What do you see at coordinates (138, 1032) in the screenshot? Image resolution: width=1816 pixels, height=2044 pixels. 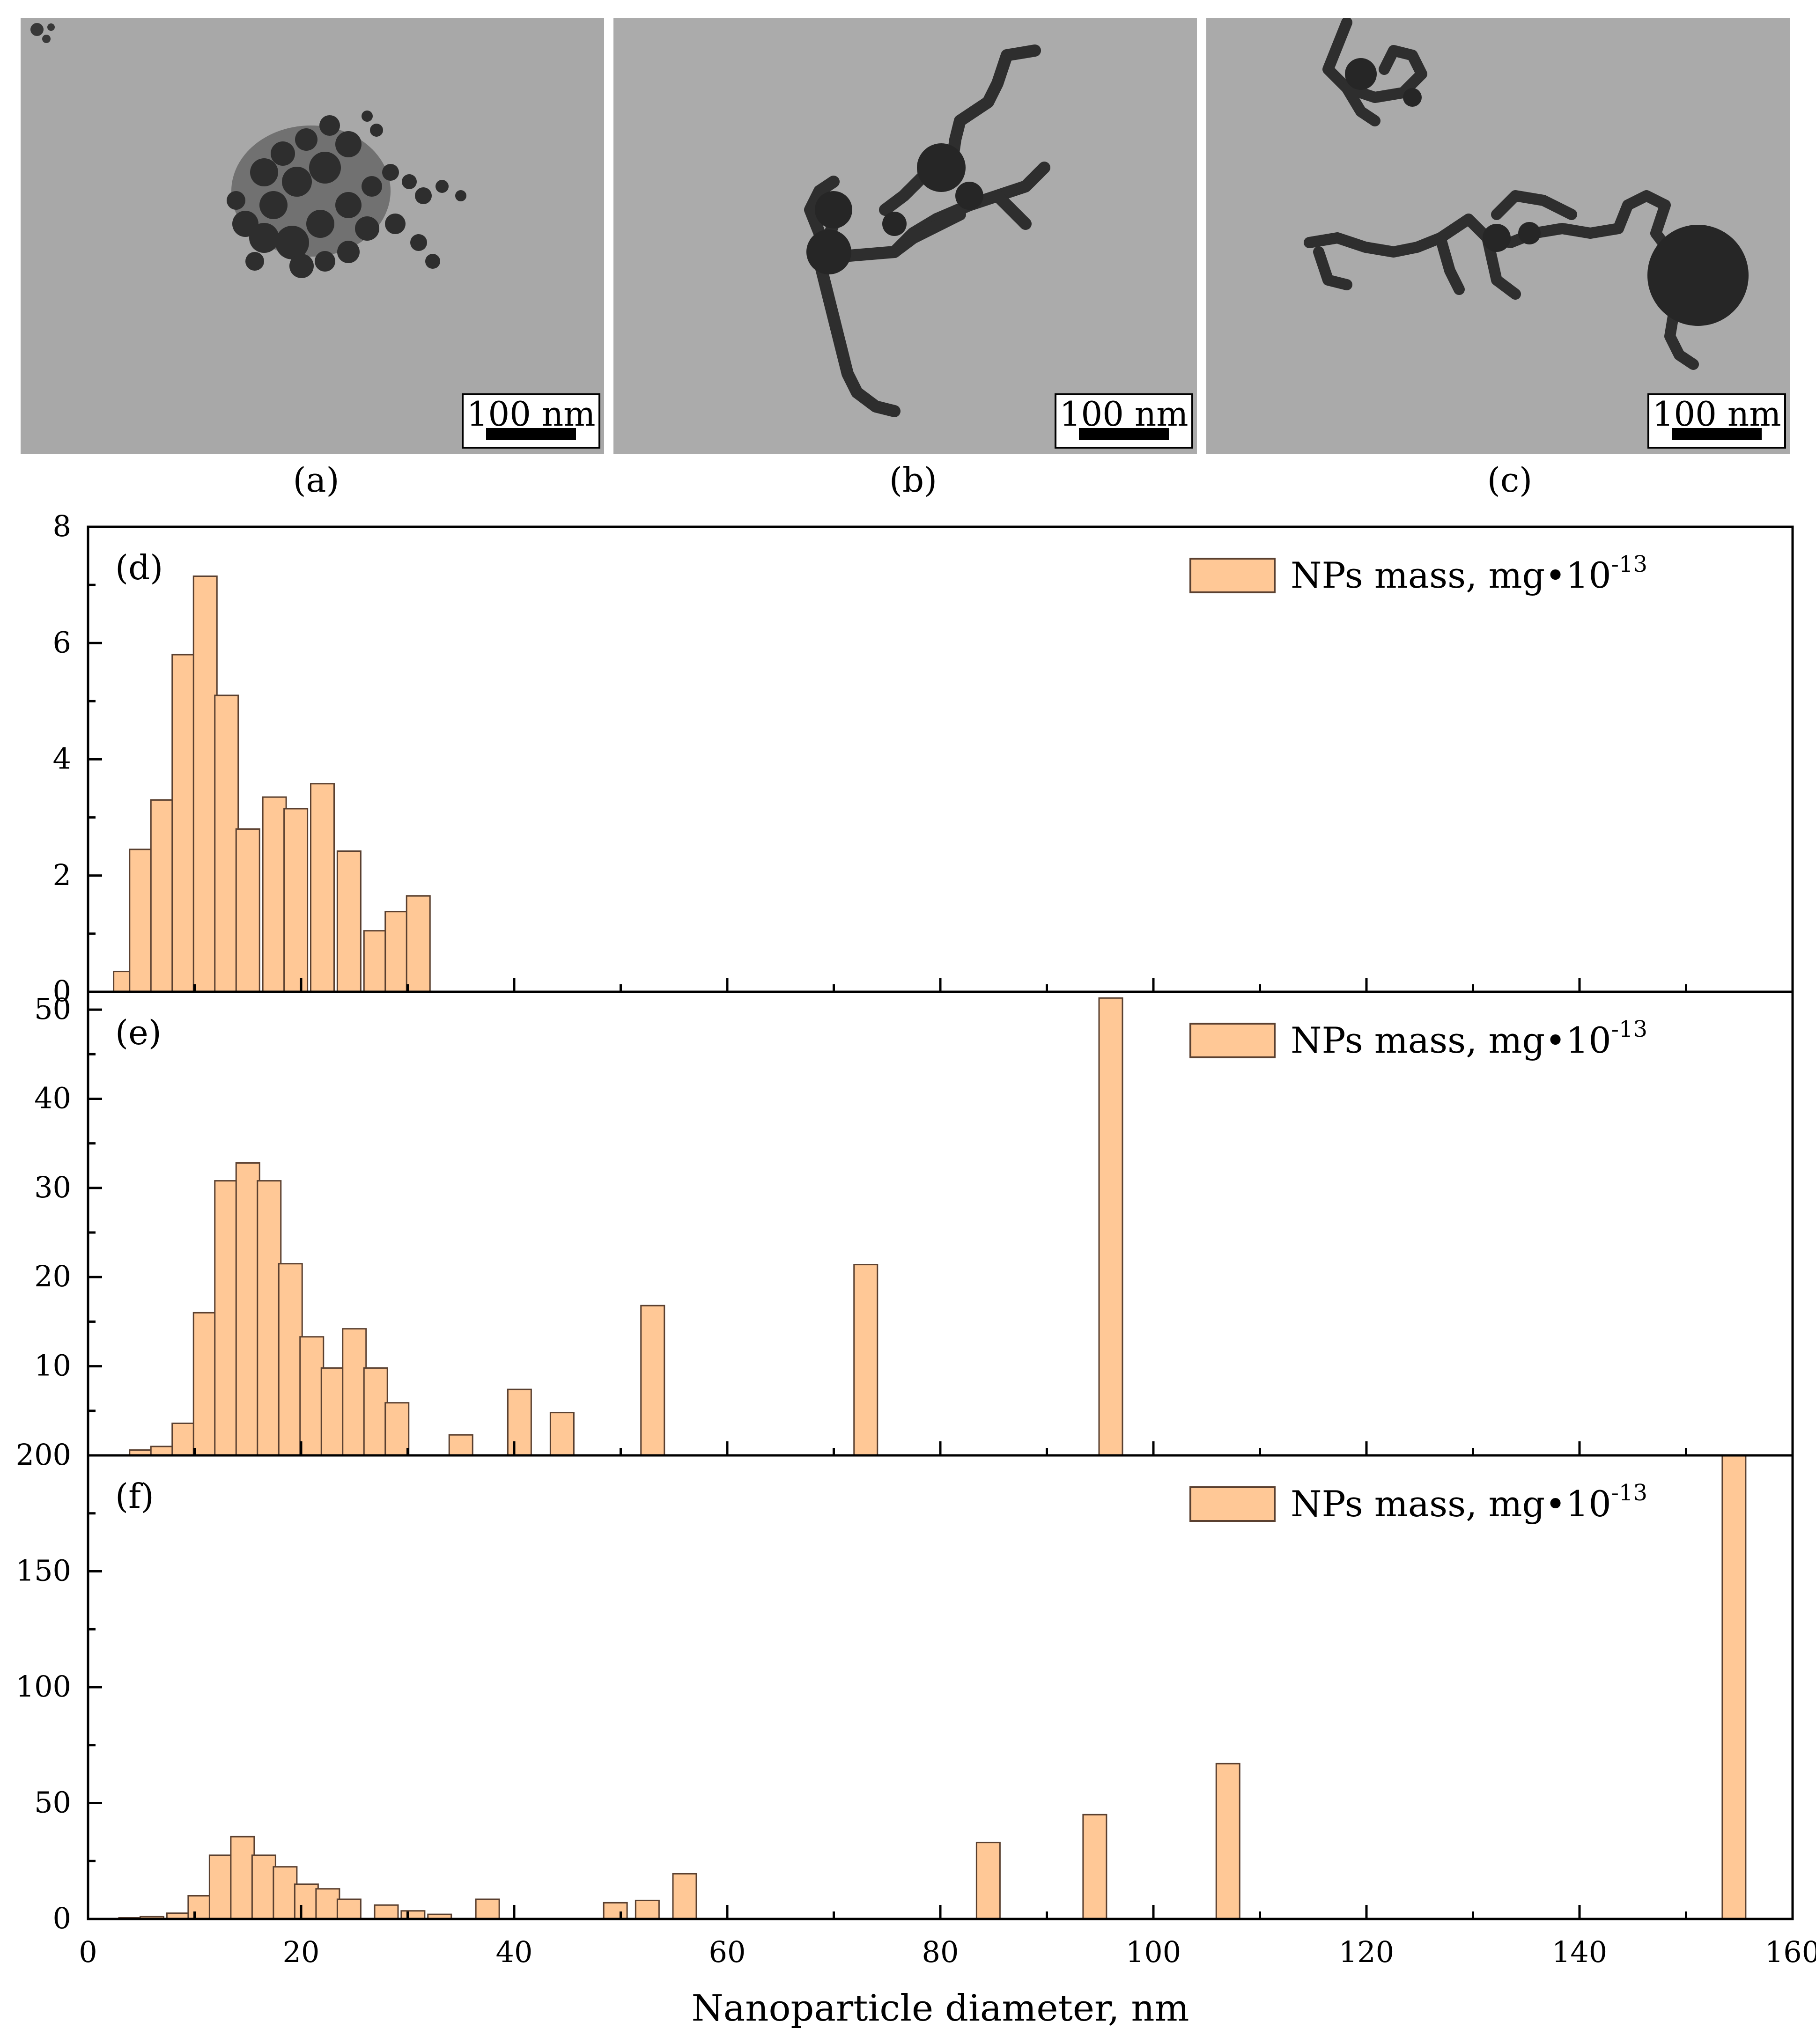 I see `panel-label: (e)` at bounding box center [138, 1032].